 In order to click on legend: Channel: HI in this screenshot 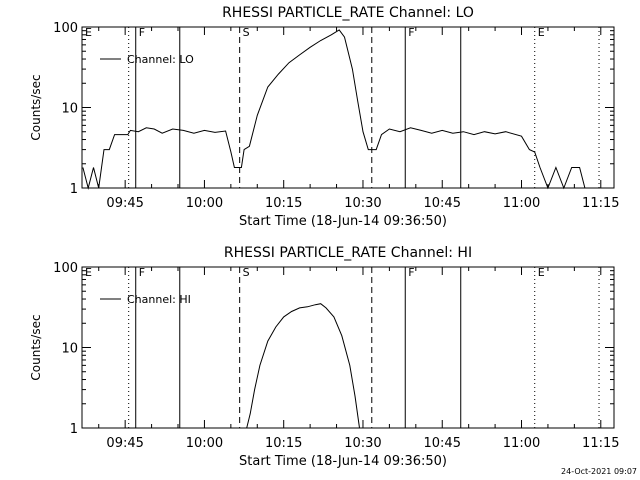, I will do `click(145, 299)`.